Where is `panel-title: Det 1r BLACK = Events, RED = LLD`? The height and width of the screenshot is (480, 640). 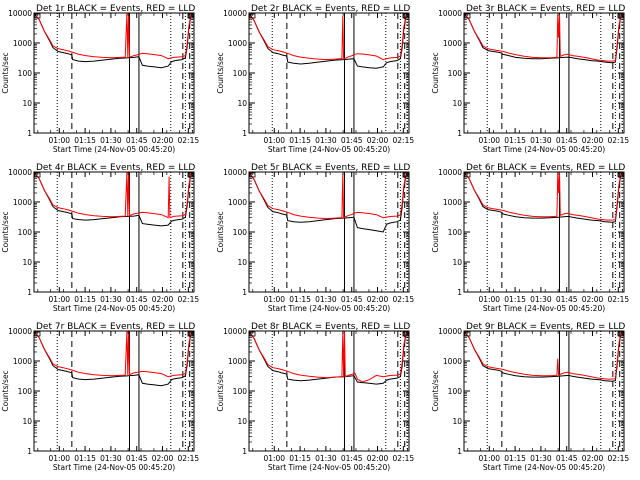
panel-title: Det 1r BLACK = Events, RED = LLD is located at coordinates (115, 9).